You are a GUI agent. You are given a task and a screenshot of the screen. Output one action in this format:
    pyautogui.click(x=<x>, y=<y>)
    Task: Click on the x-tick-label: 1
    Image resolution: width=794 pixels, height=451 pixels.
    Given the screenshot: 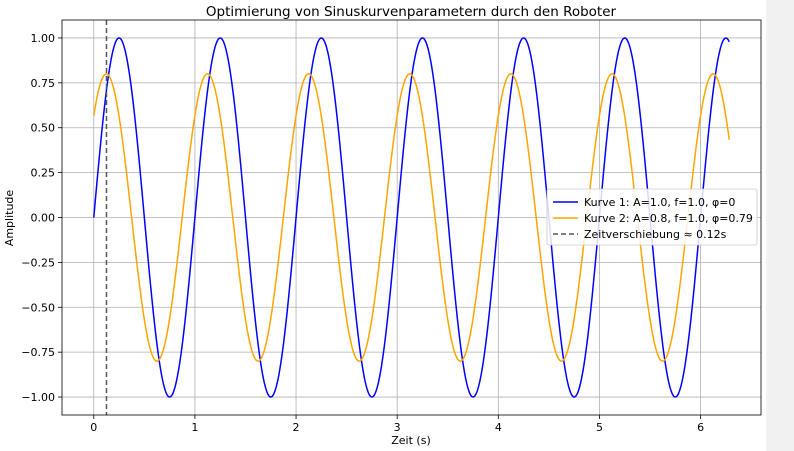 What is the action you would take?
    pyautogui.click(x=194, y=427)
    